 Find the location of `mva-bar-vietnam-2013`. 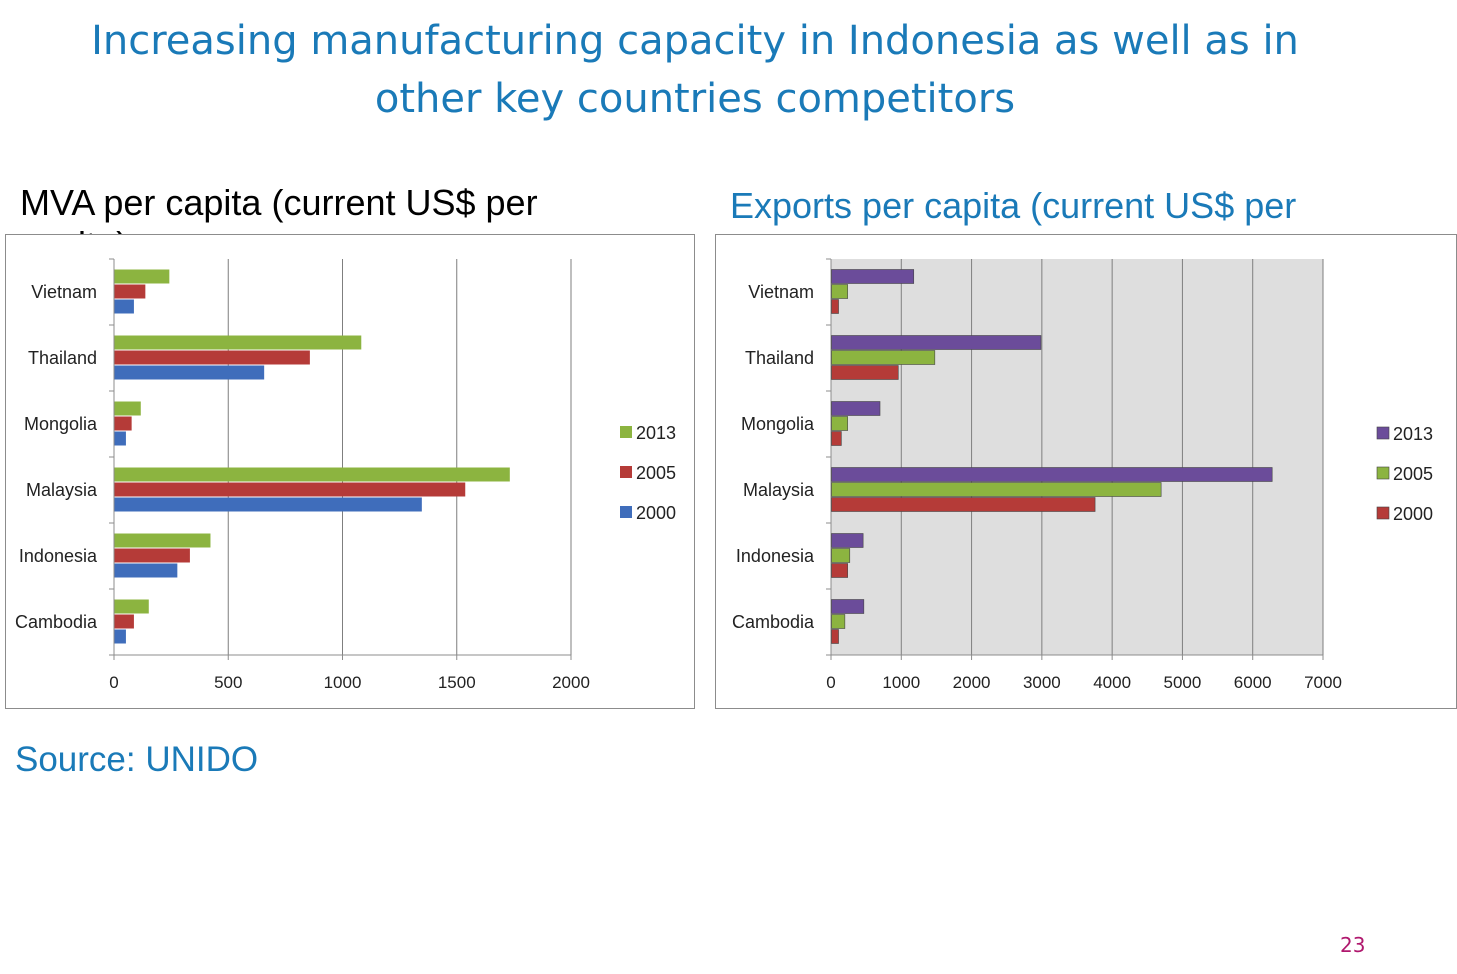

mva-bar-vietnam-2013 is located at coordinates (142, 276).